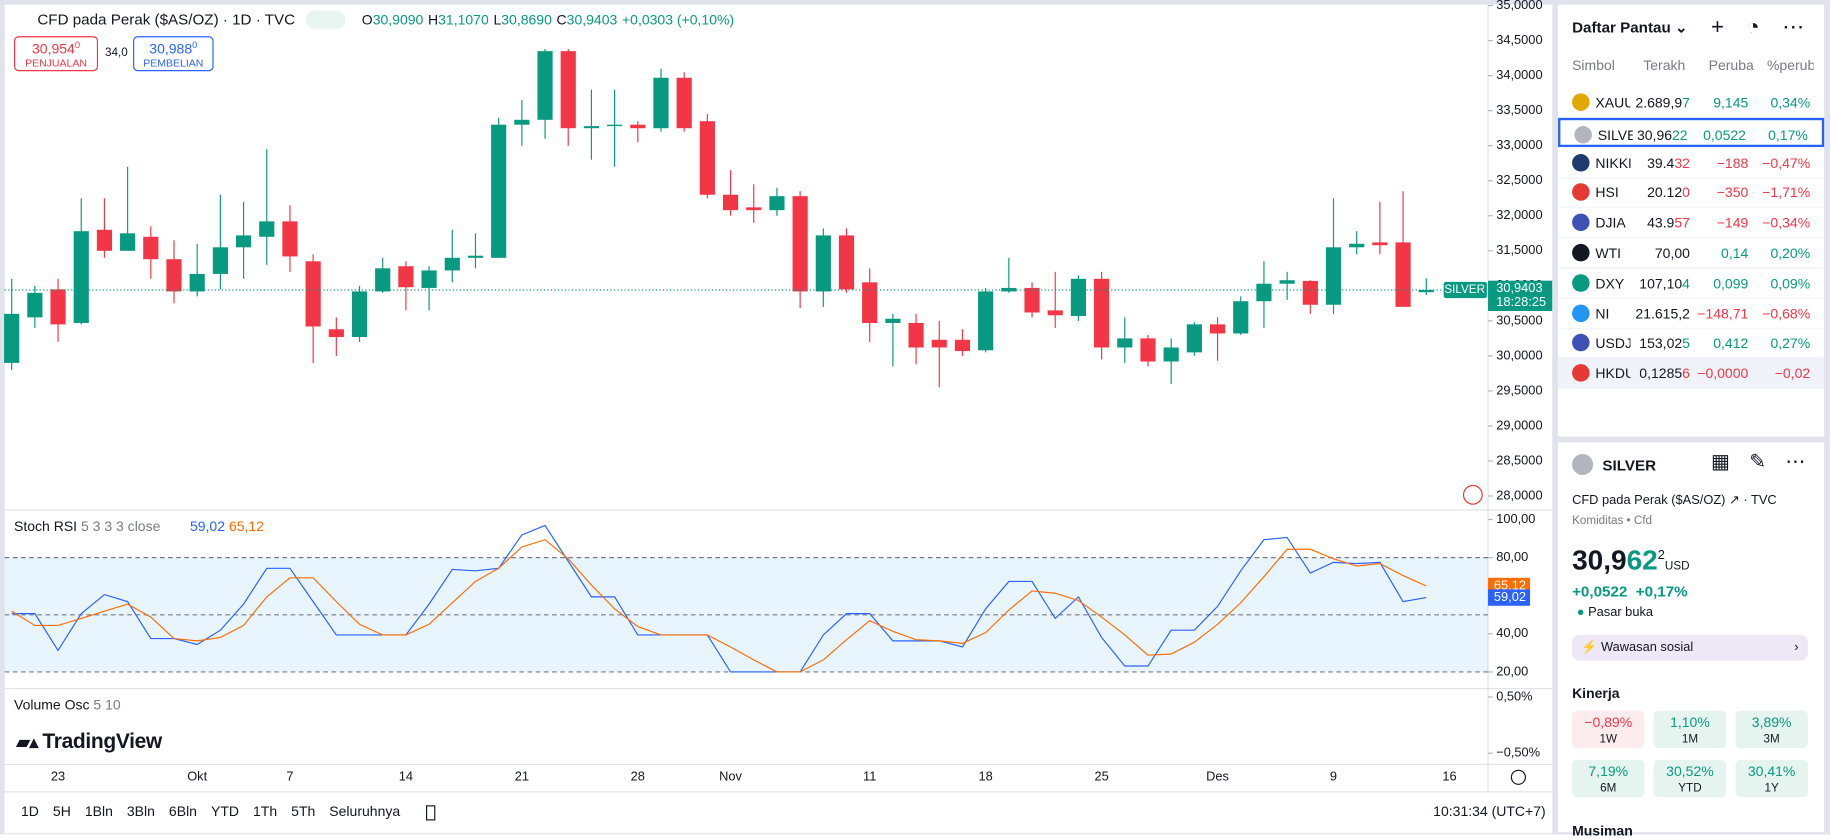 This screenshot has height=839, width=1830. What do you see at coordinates (1691, 103) in the screenshot?
I see `watchlist-row: XAUU 2.689,97 9,145 0,34%` at bounding box center [1691, 103].